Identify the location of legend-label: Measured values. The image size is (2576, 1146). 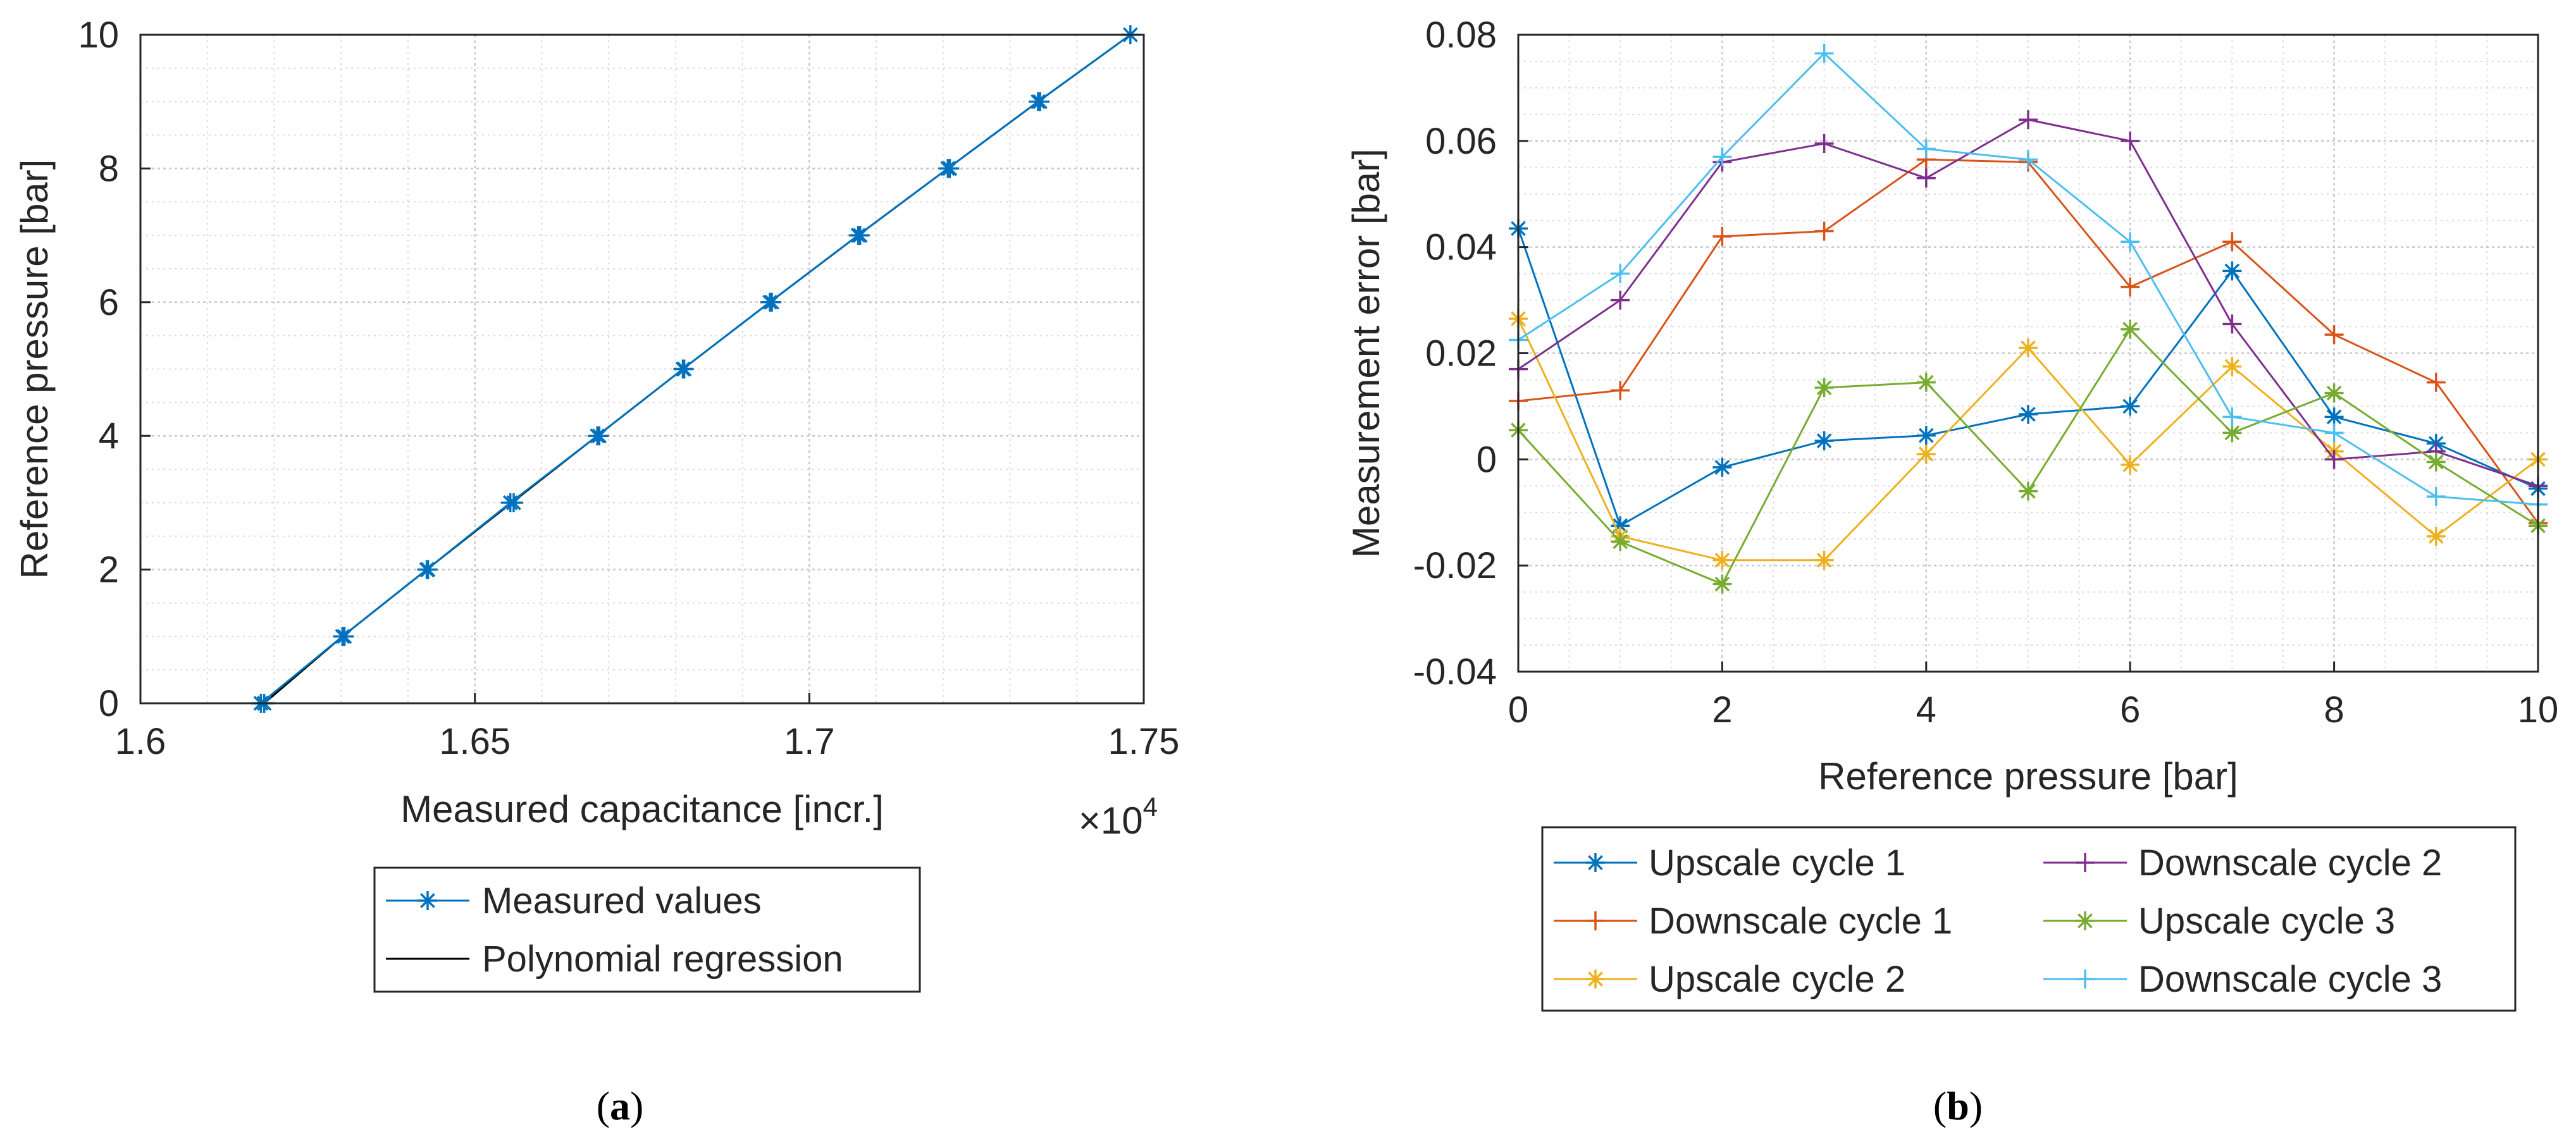
(622, 901).